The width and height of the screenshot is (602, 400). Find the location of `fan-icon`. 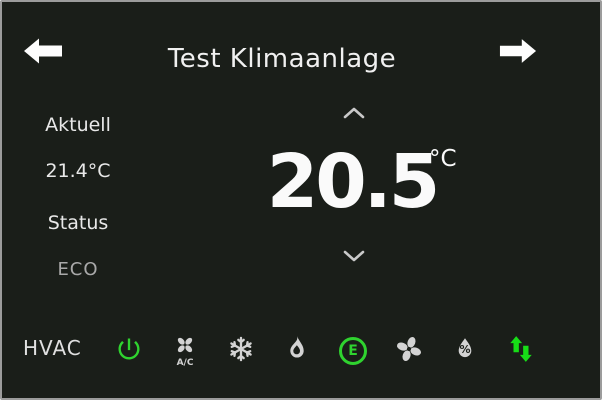

fan-icon is located at coordinates (409, 351).